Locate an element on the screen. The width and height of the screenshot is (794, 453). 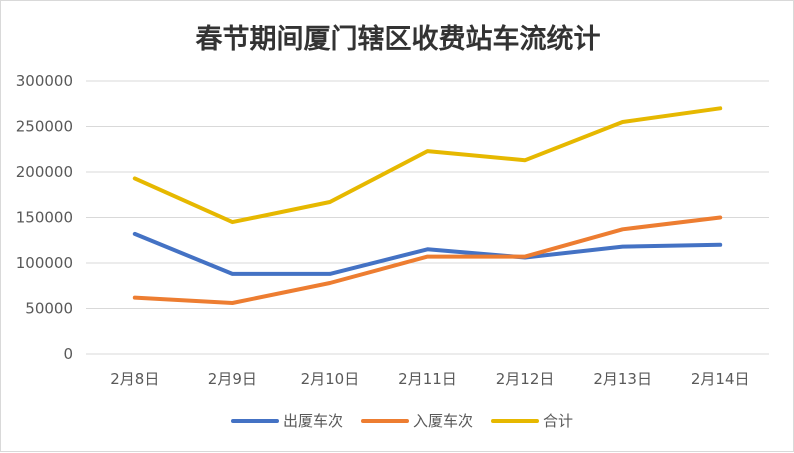
legend-item: 入厦车次 is located at coordinates (417, 421).